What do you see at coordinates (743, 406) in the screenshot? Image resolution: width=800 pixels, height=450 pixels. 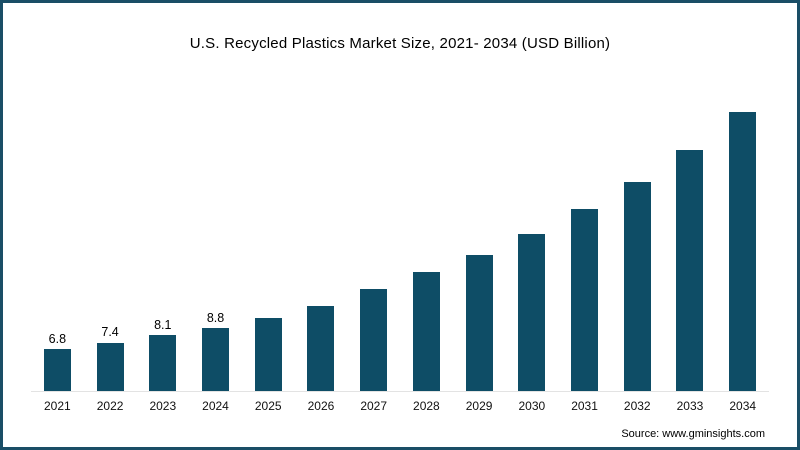 I see `x-axis-label: 2034` at bounding box center [743, 406].